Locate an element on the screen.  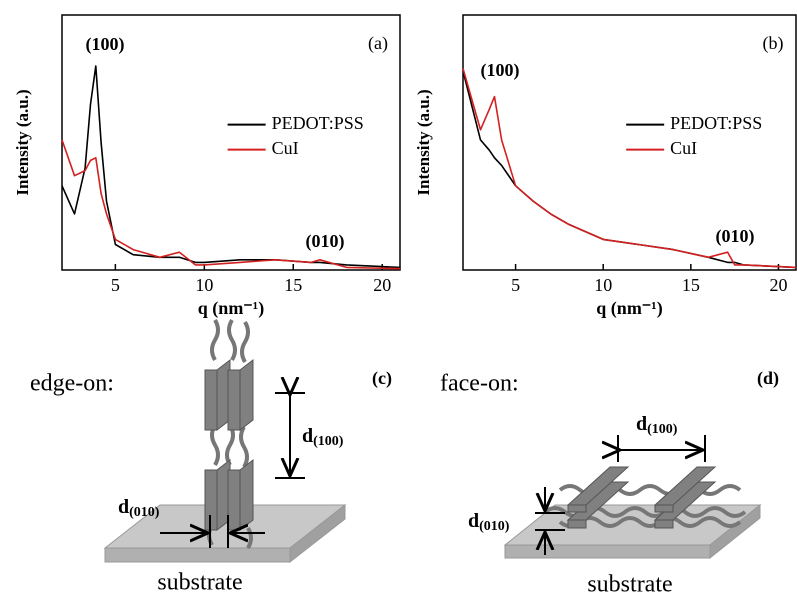
panel-label: (c) is located at coordinates (382, 378).